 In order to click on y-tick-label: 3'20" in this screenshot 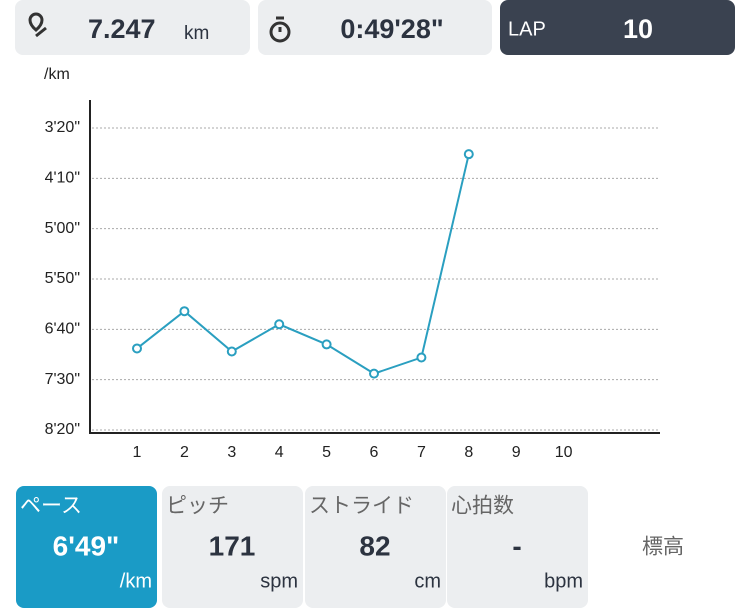, I will do `click(62, 127)`.